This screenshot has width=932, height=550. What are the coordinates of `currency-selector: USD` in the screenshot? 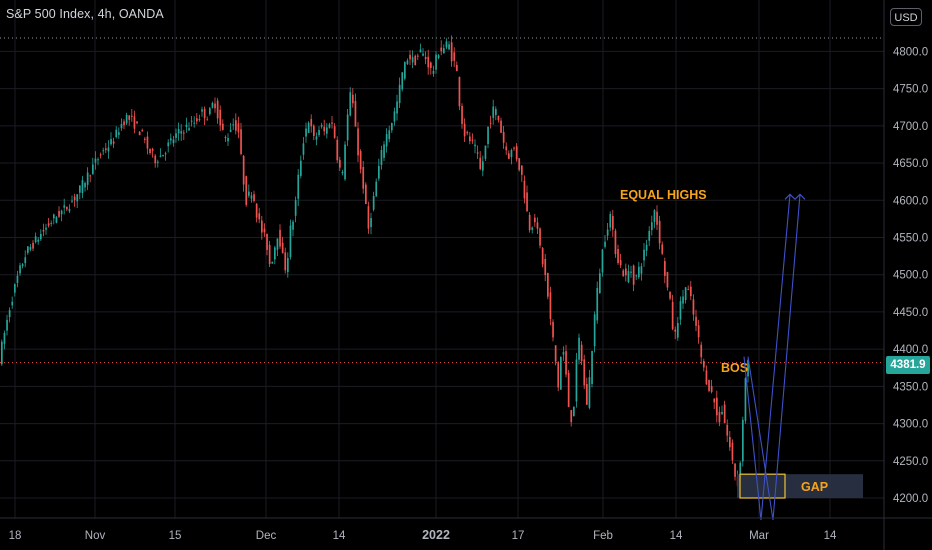 It's located at (906, 17).